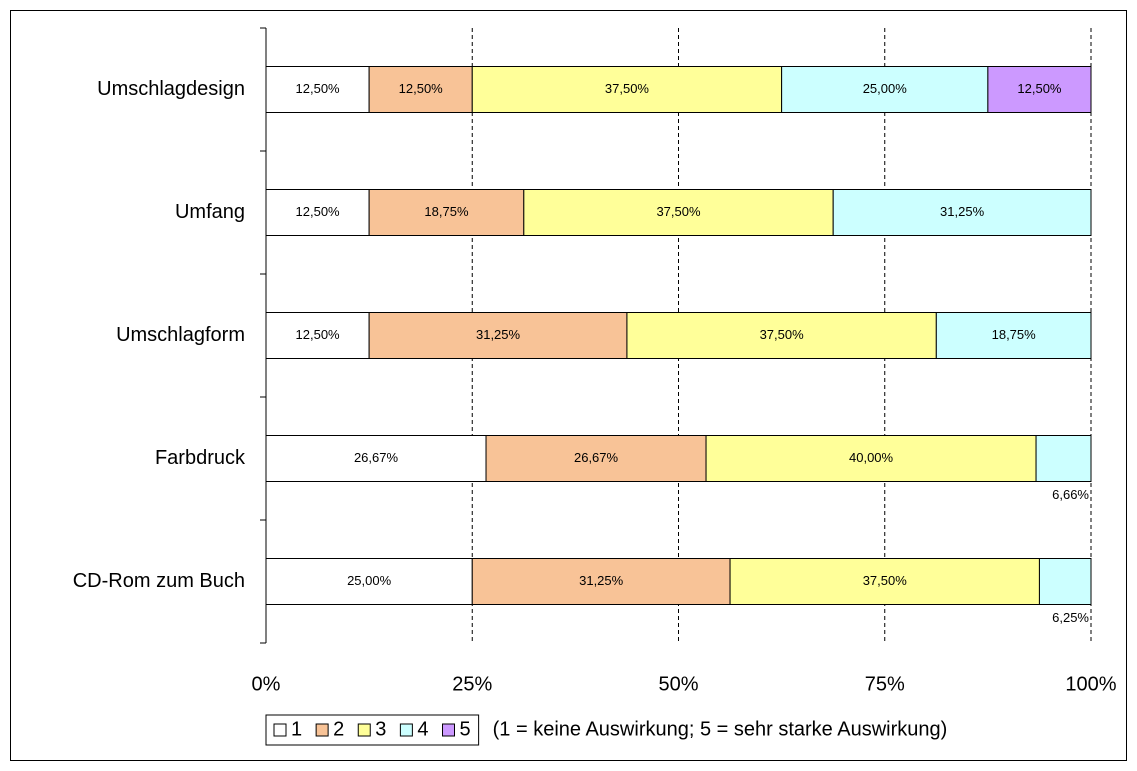  I want to click on legend-label: 5, so click(465, 729).